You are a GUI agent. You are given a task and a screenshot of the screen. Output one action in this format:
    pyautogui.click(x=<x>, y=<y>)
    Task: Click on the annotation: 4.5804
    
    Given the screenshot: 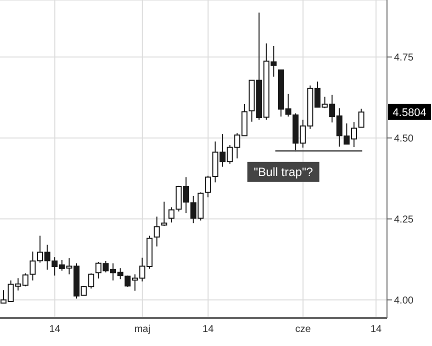 What is the action you would take?
    pyautogui.click(x=409, y=112)
    